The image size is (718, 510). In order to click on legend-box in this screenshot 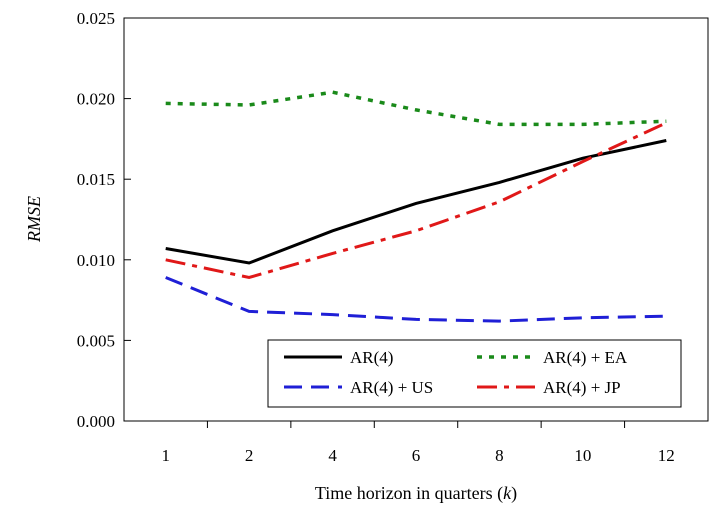, I will do `click(474, 373)`.